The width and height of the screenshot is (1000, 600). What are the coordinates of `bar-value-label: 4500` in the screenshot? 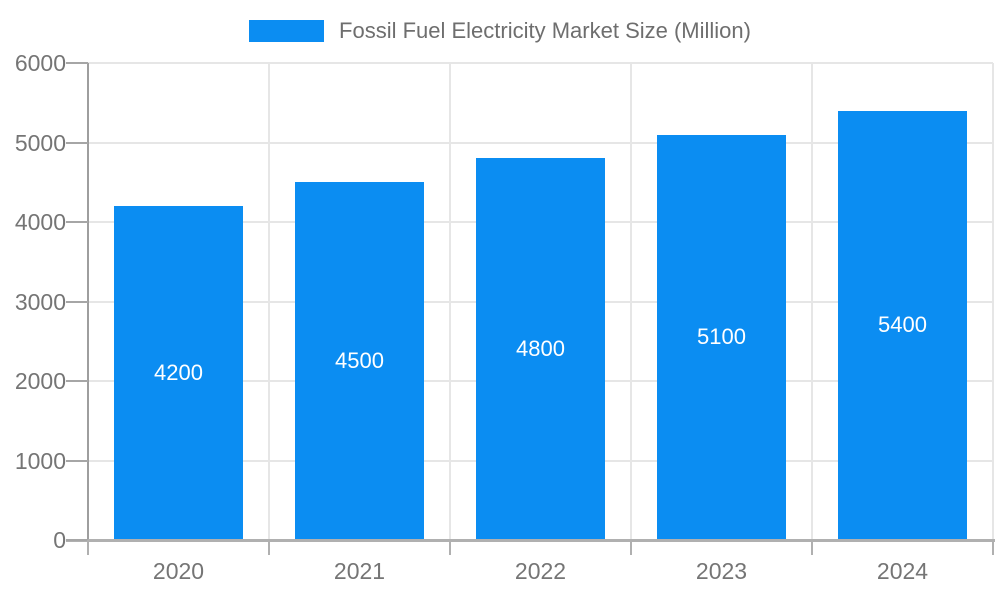 It's located at (359, 361).